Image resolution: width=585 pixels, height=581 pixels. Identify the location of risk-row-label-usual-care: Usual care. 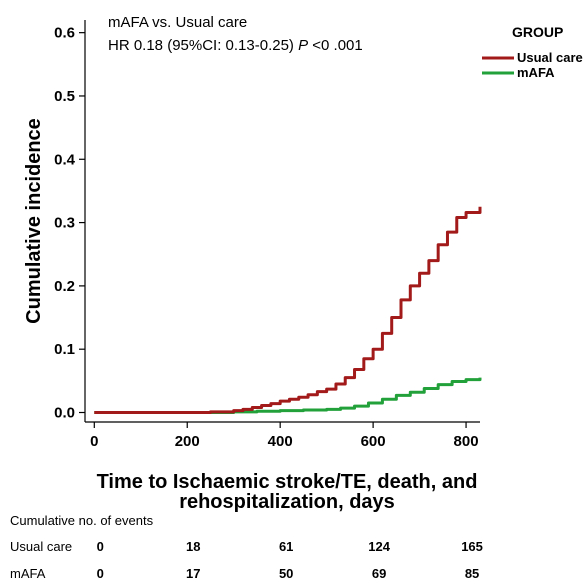
(41, 546).